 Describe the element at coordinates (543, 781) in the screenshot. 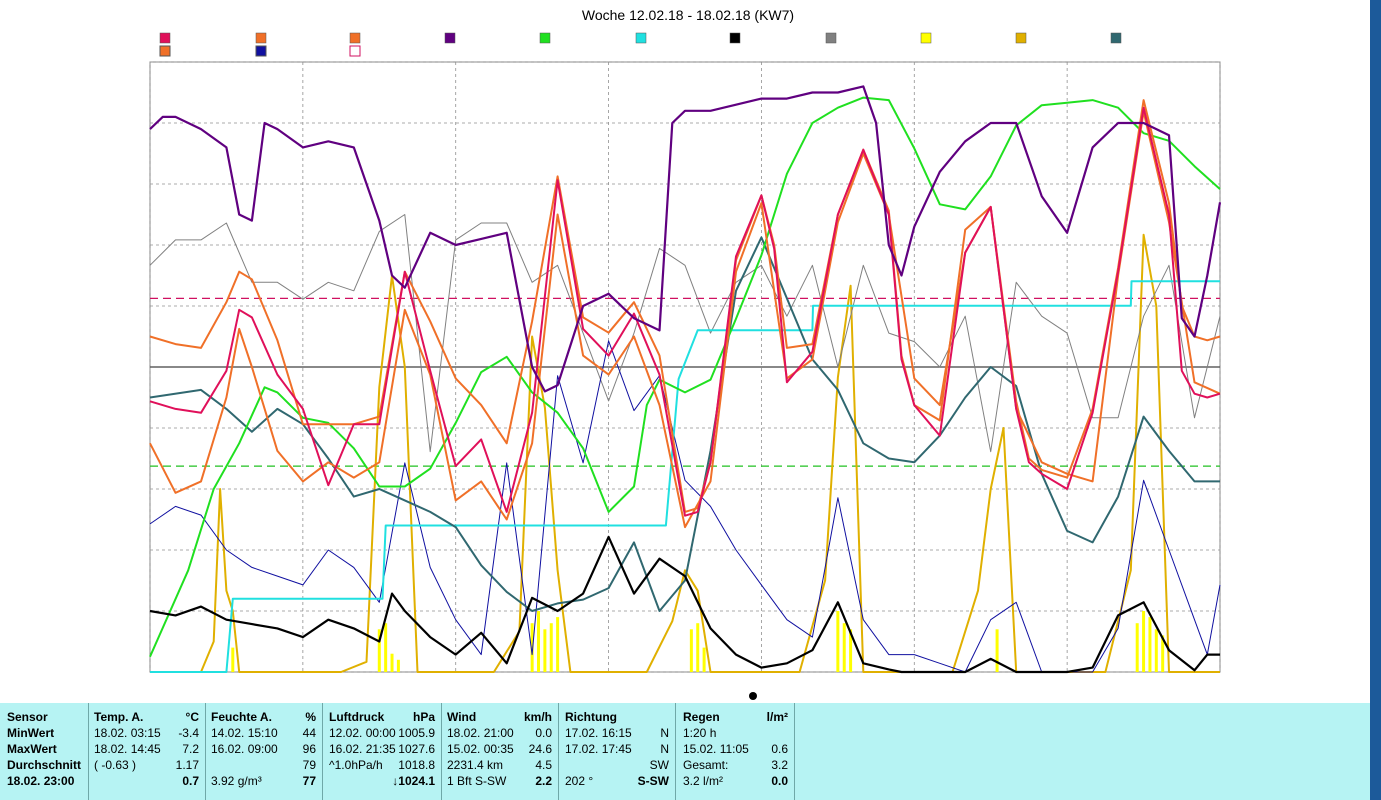

I see `wind-current-value: 2.2` at that location.